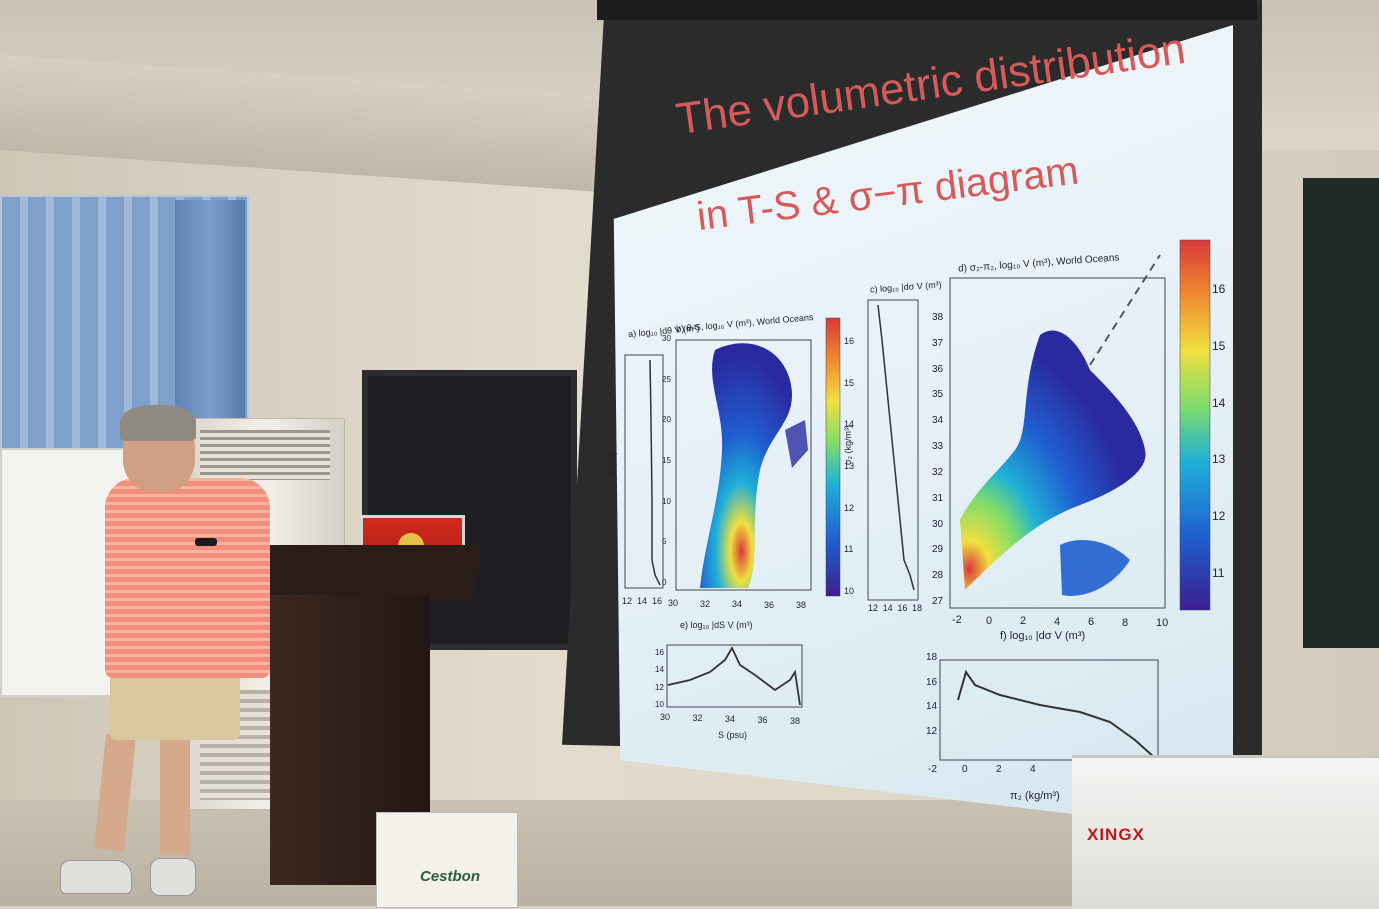 This screenshot has height=909, width=1379. What do you see at coordinates (938, 447) in the screenshot?
I see `panel-d-y-tick: 33` at bounding box center [938, 447].